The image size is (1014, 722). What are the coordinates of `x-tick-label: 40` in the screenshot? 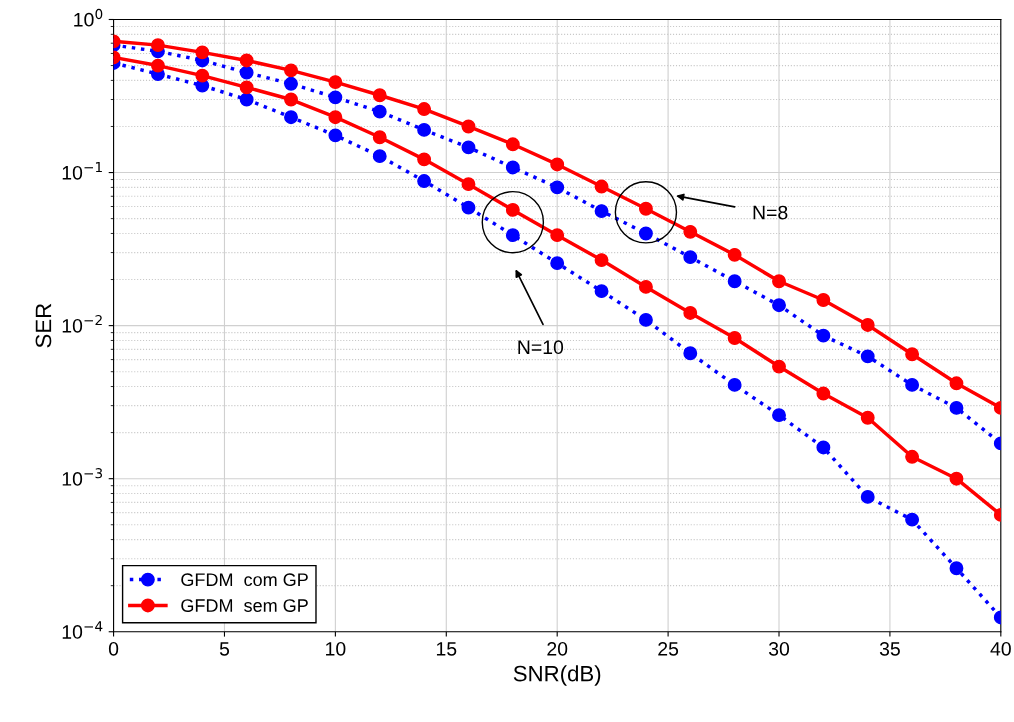 It's located at (1000, 648).